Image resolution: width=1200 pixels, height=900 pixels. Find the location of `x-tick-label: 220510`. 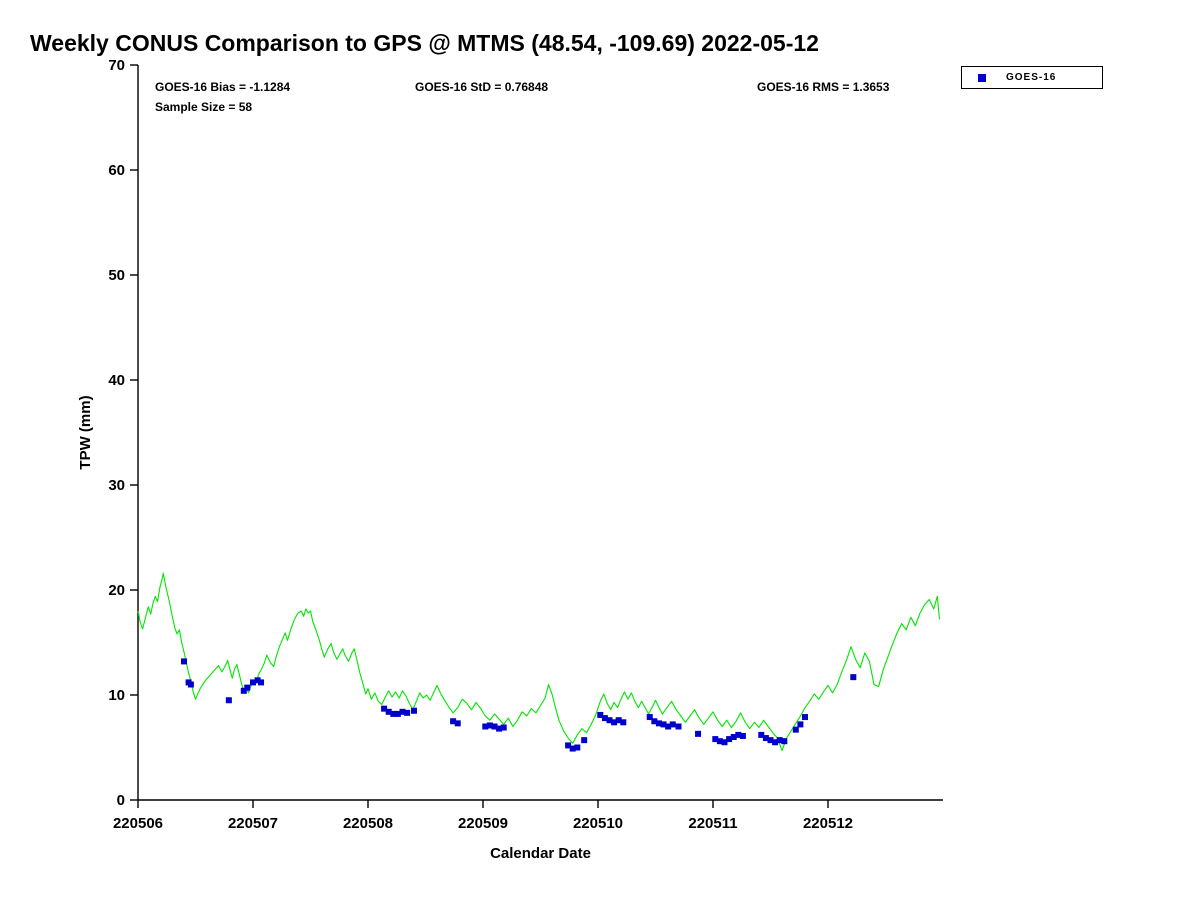

x-tick-label: 220510 is located at coordinates (598, 823).